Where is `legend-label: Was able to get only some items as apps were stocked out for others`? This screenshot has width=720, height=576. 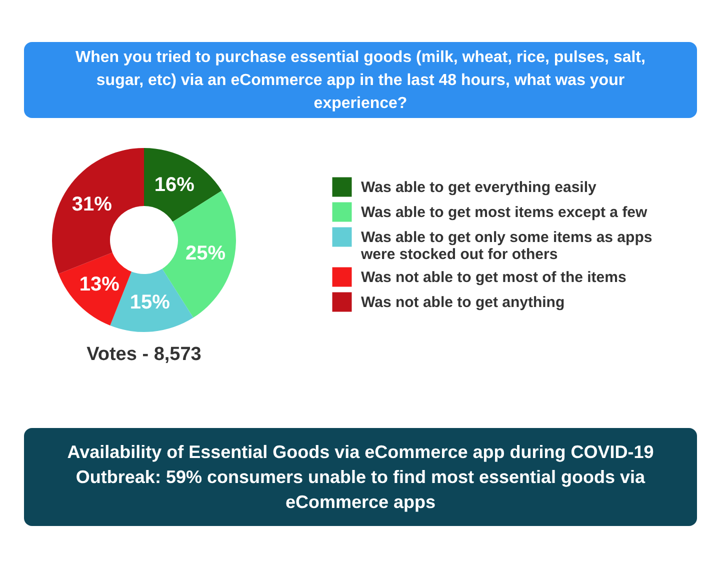 legend-label: Was able to get only some items as apps were stocked out for others is located at coordinates (506, 246).